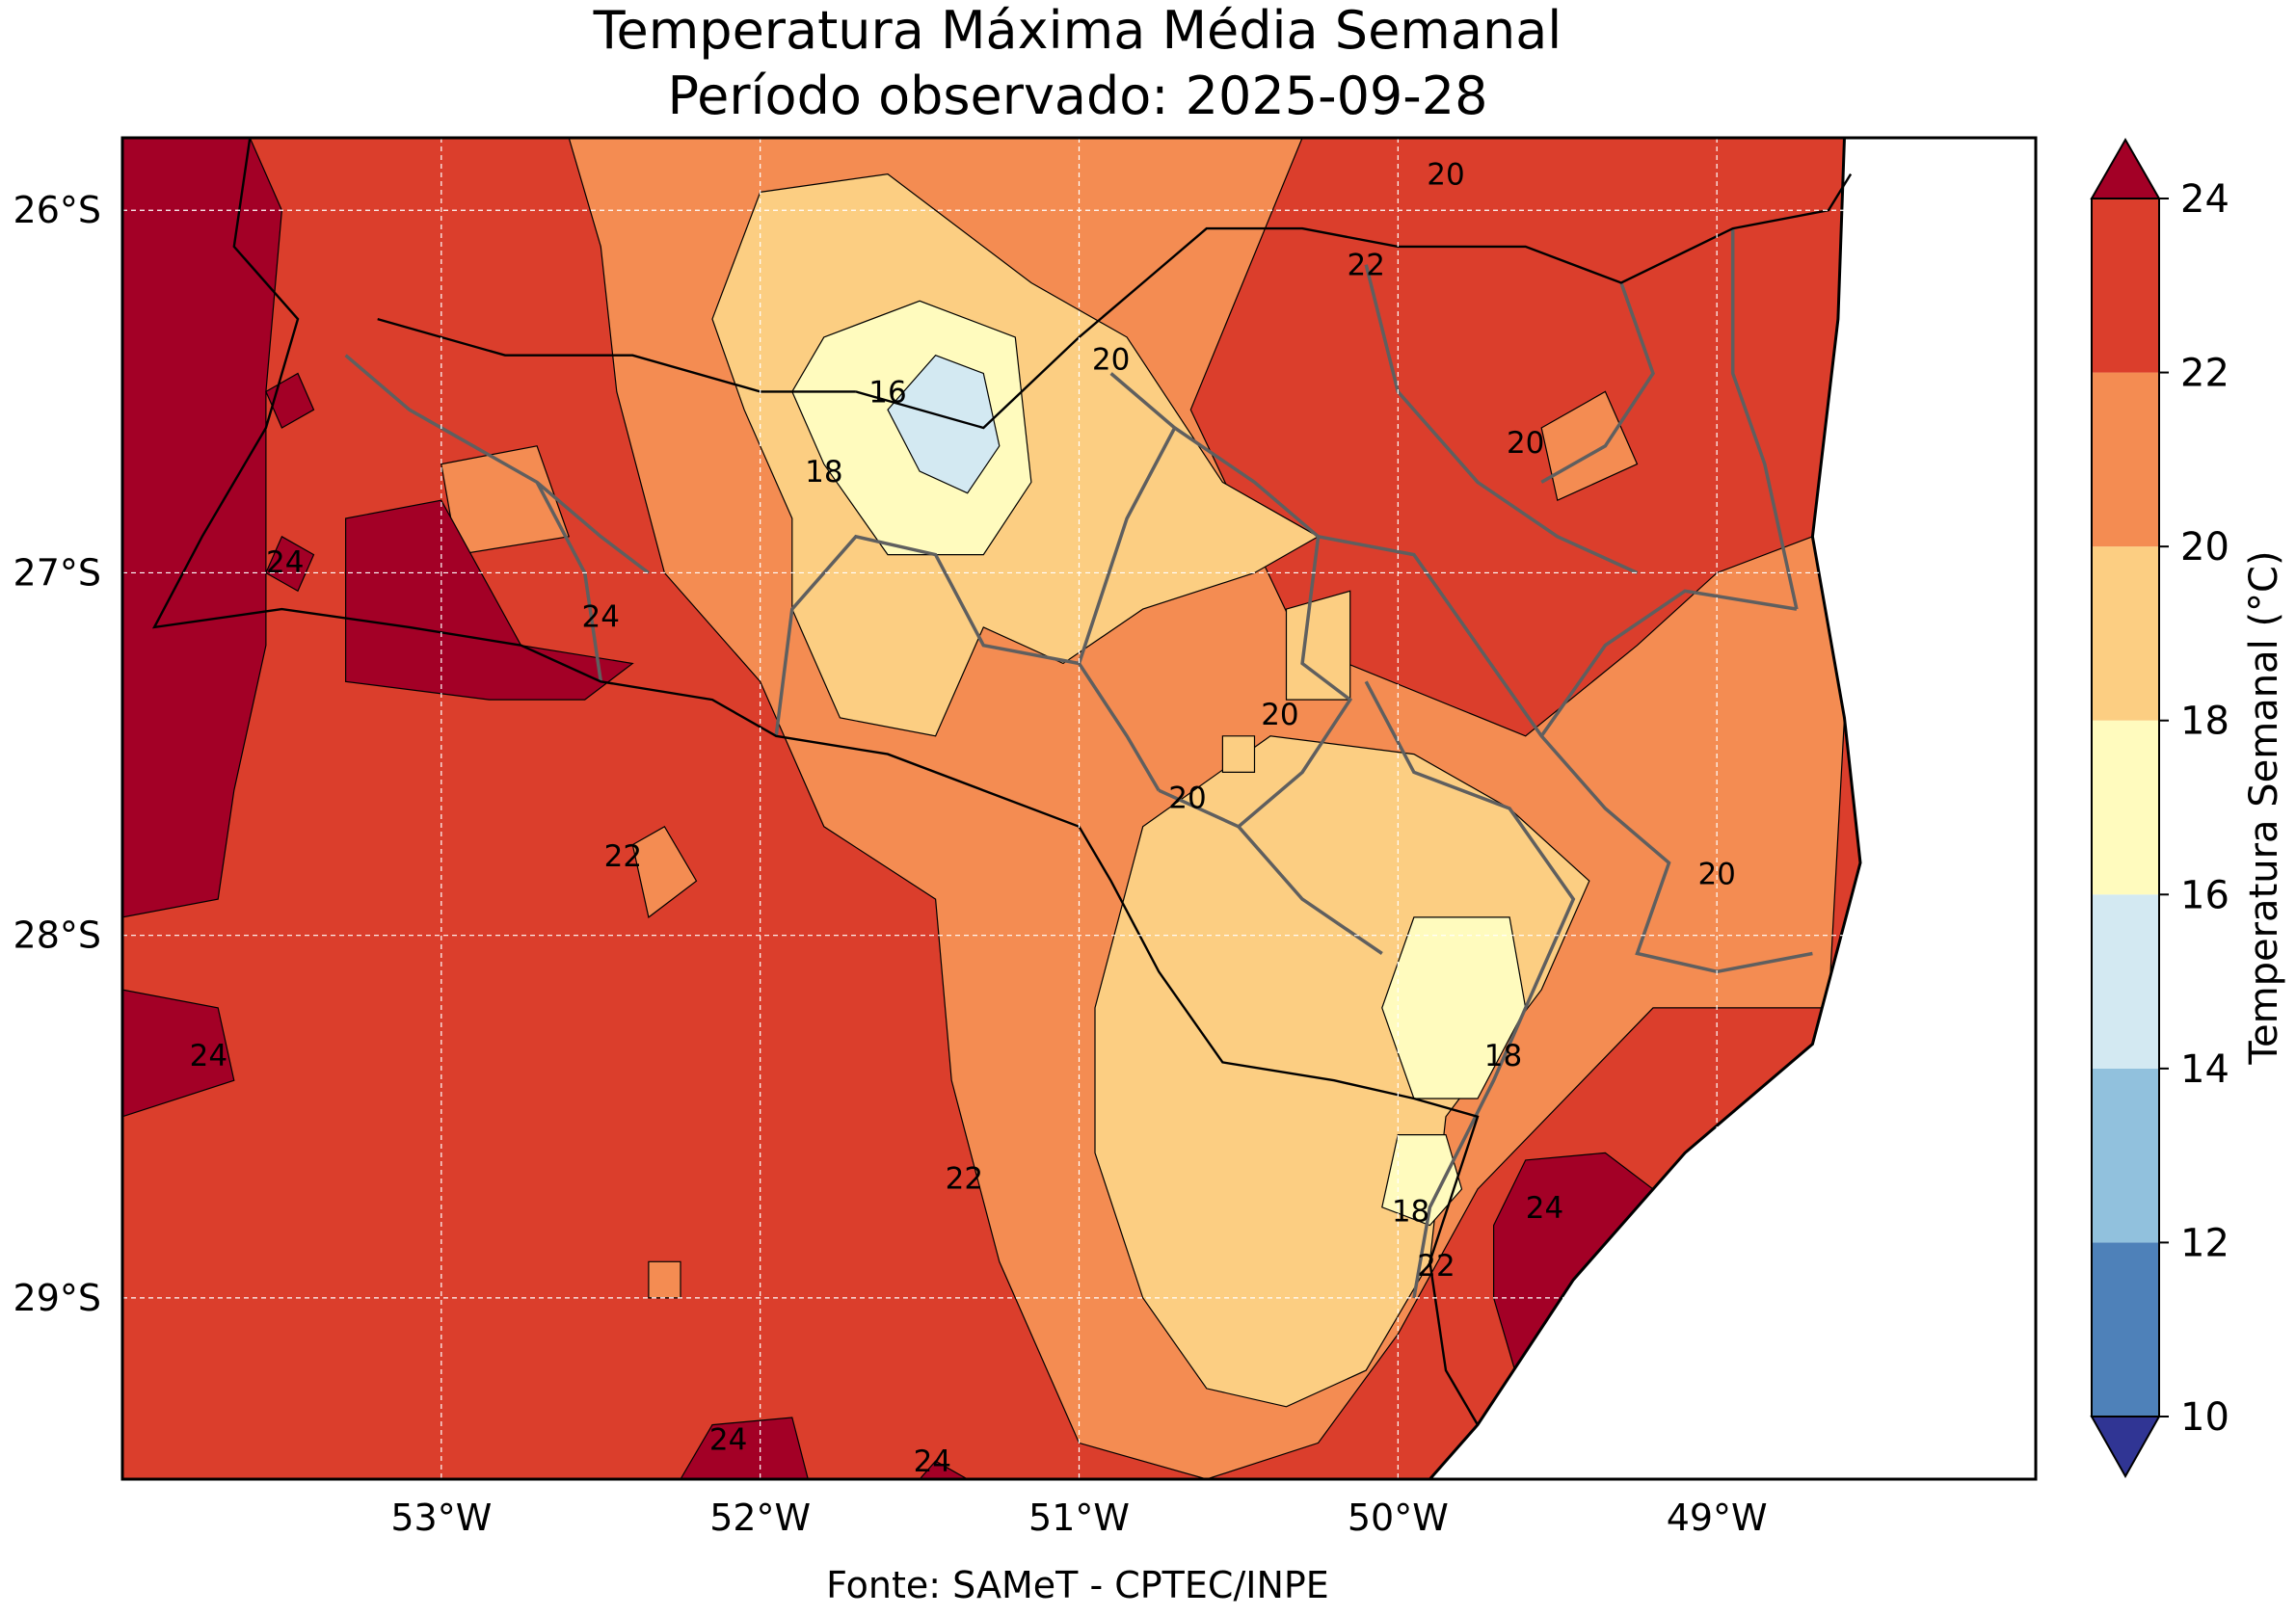 The width and height of the screenshot is (2296, 1616). What do you see at coordinates (2194, 808) in the screenshot?
I see `colorbar-ticks: 10 12 14 16 18 20 22 24` at bounding box center [2194, 808].